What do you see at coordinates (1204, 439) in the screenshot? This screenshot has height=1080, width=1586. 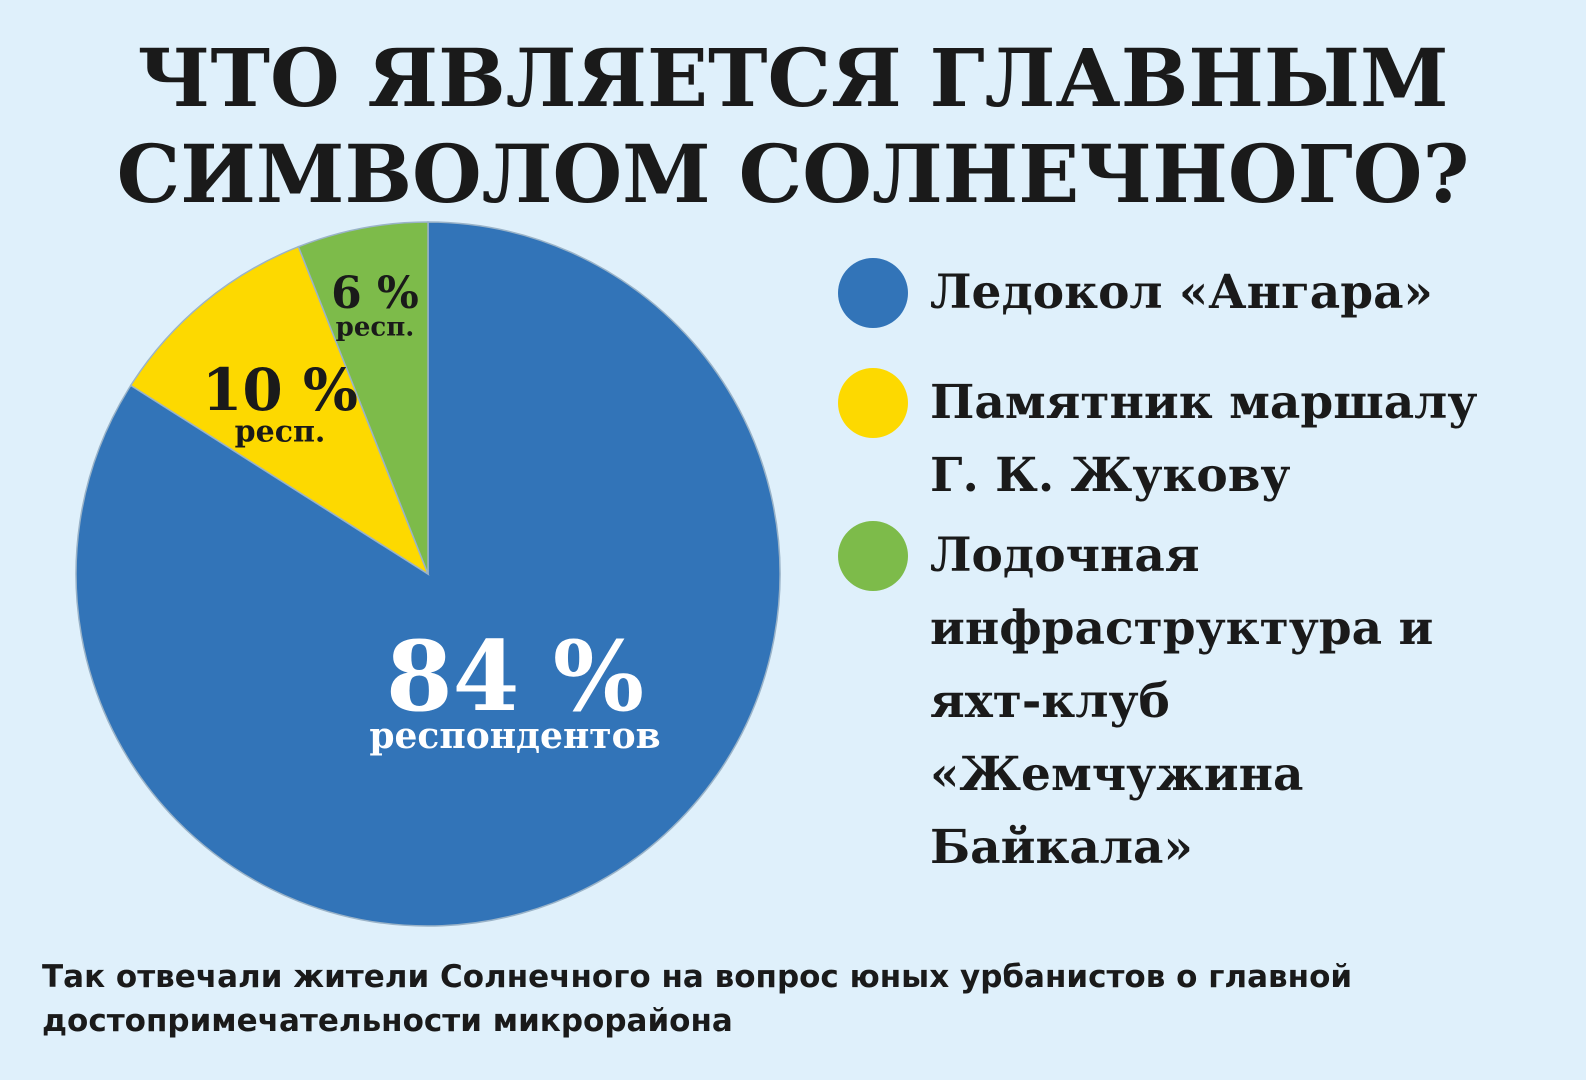 I see `legend-label: Памятник маршалу Г. К. Жукову` at bounding box center [1204, 439].